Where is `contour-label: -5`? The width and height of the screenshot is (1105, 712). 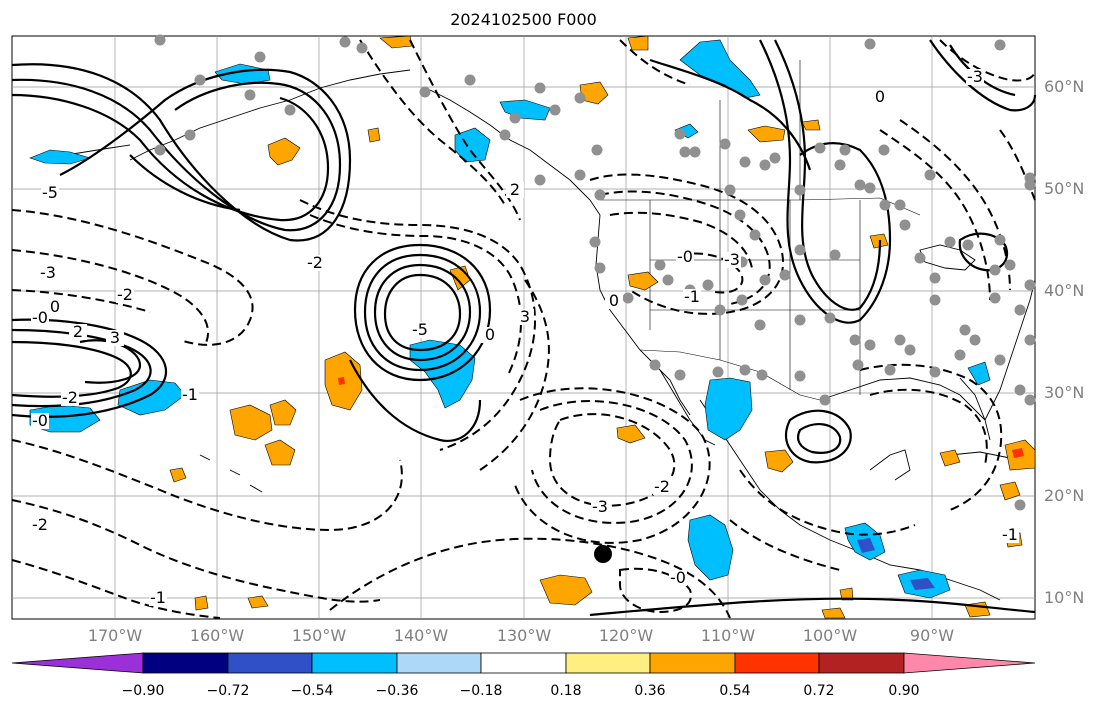 contour-label: -5 is located at coordinates (50, 192).